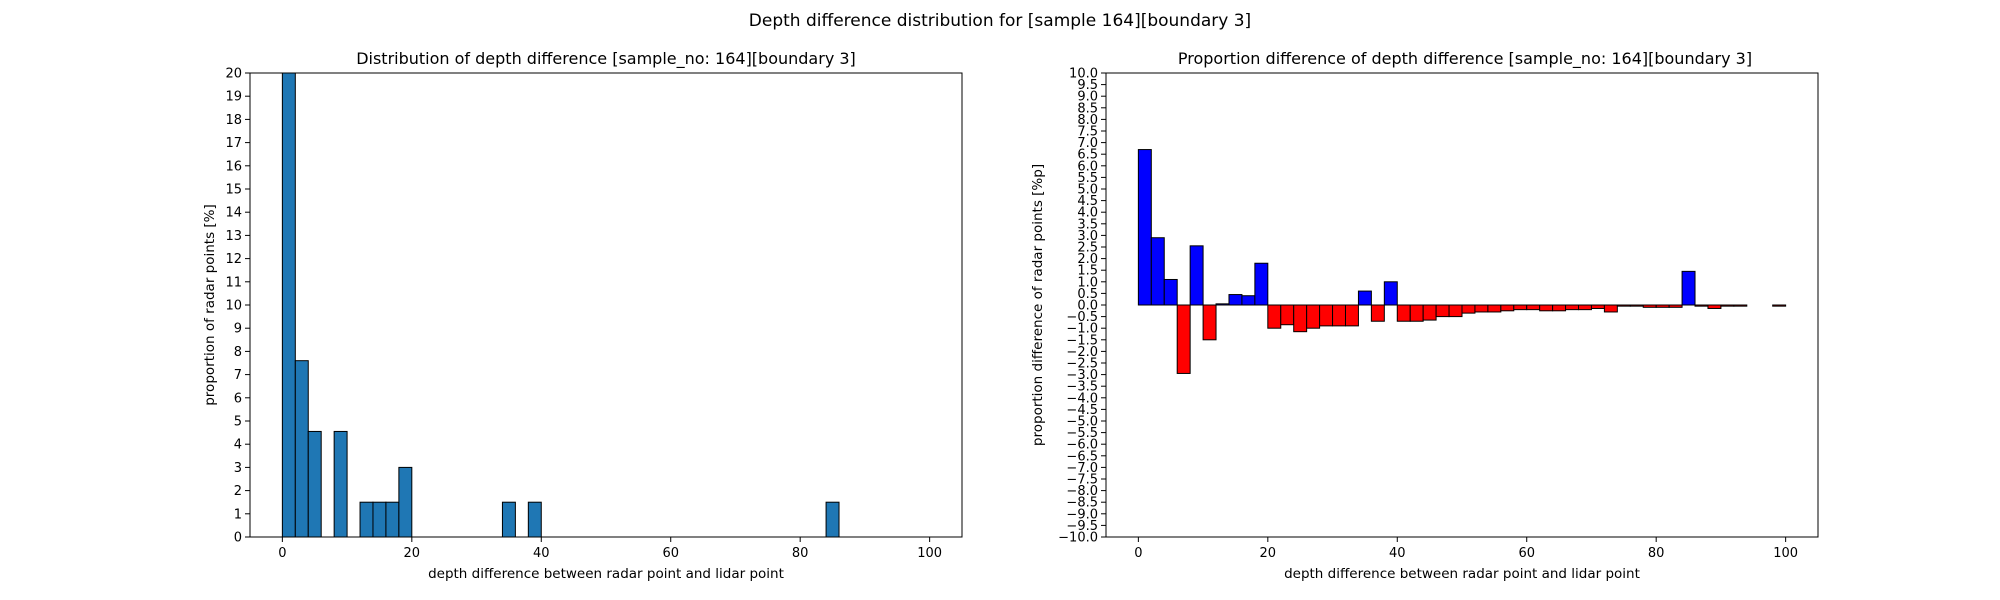  Describe the element at coordinates (610, 549) in the screenshot. I see `histogram-x-ticks: 0 20 40 60 80 100` at that location.